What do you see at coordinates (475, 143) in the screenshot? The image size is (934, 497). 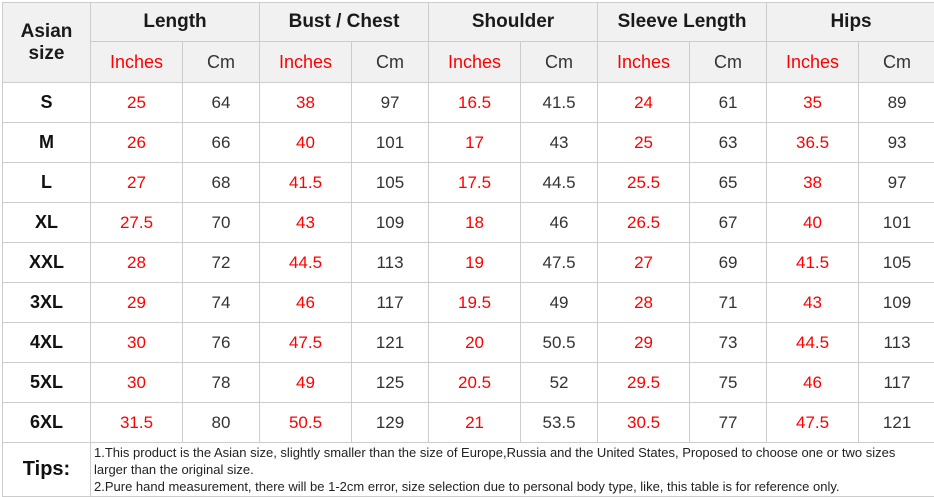 I see `value-inches: 17` at bounding box center [475, 143].